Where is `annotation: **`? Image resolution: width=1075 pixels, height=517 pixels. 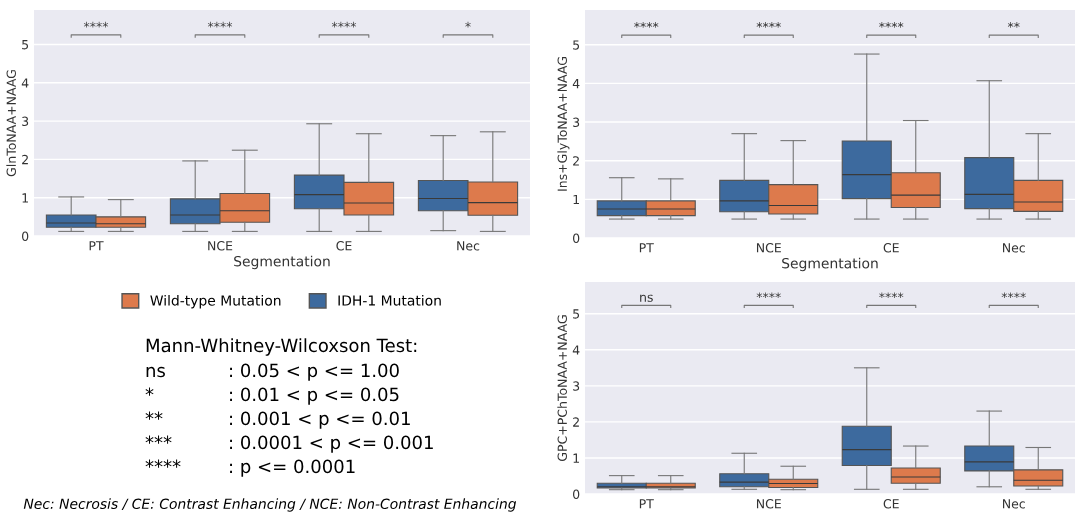
annotation: ** is located at coordinates (1013, 25).